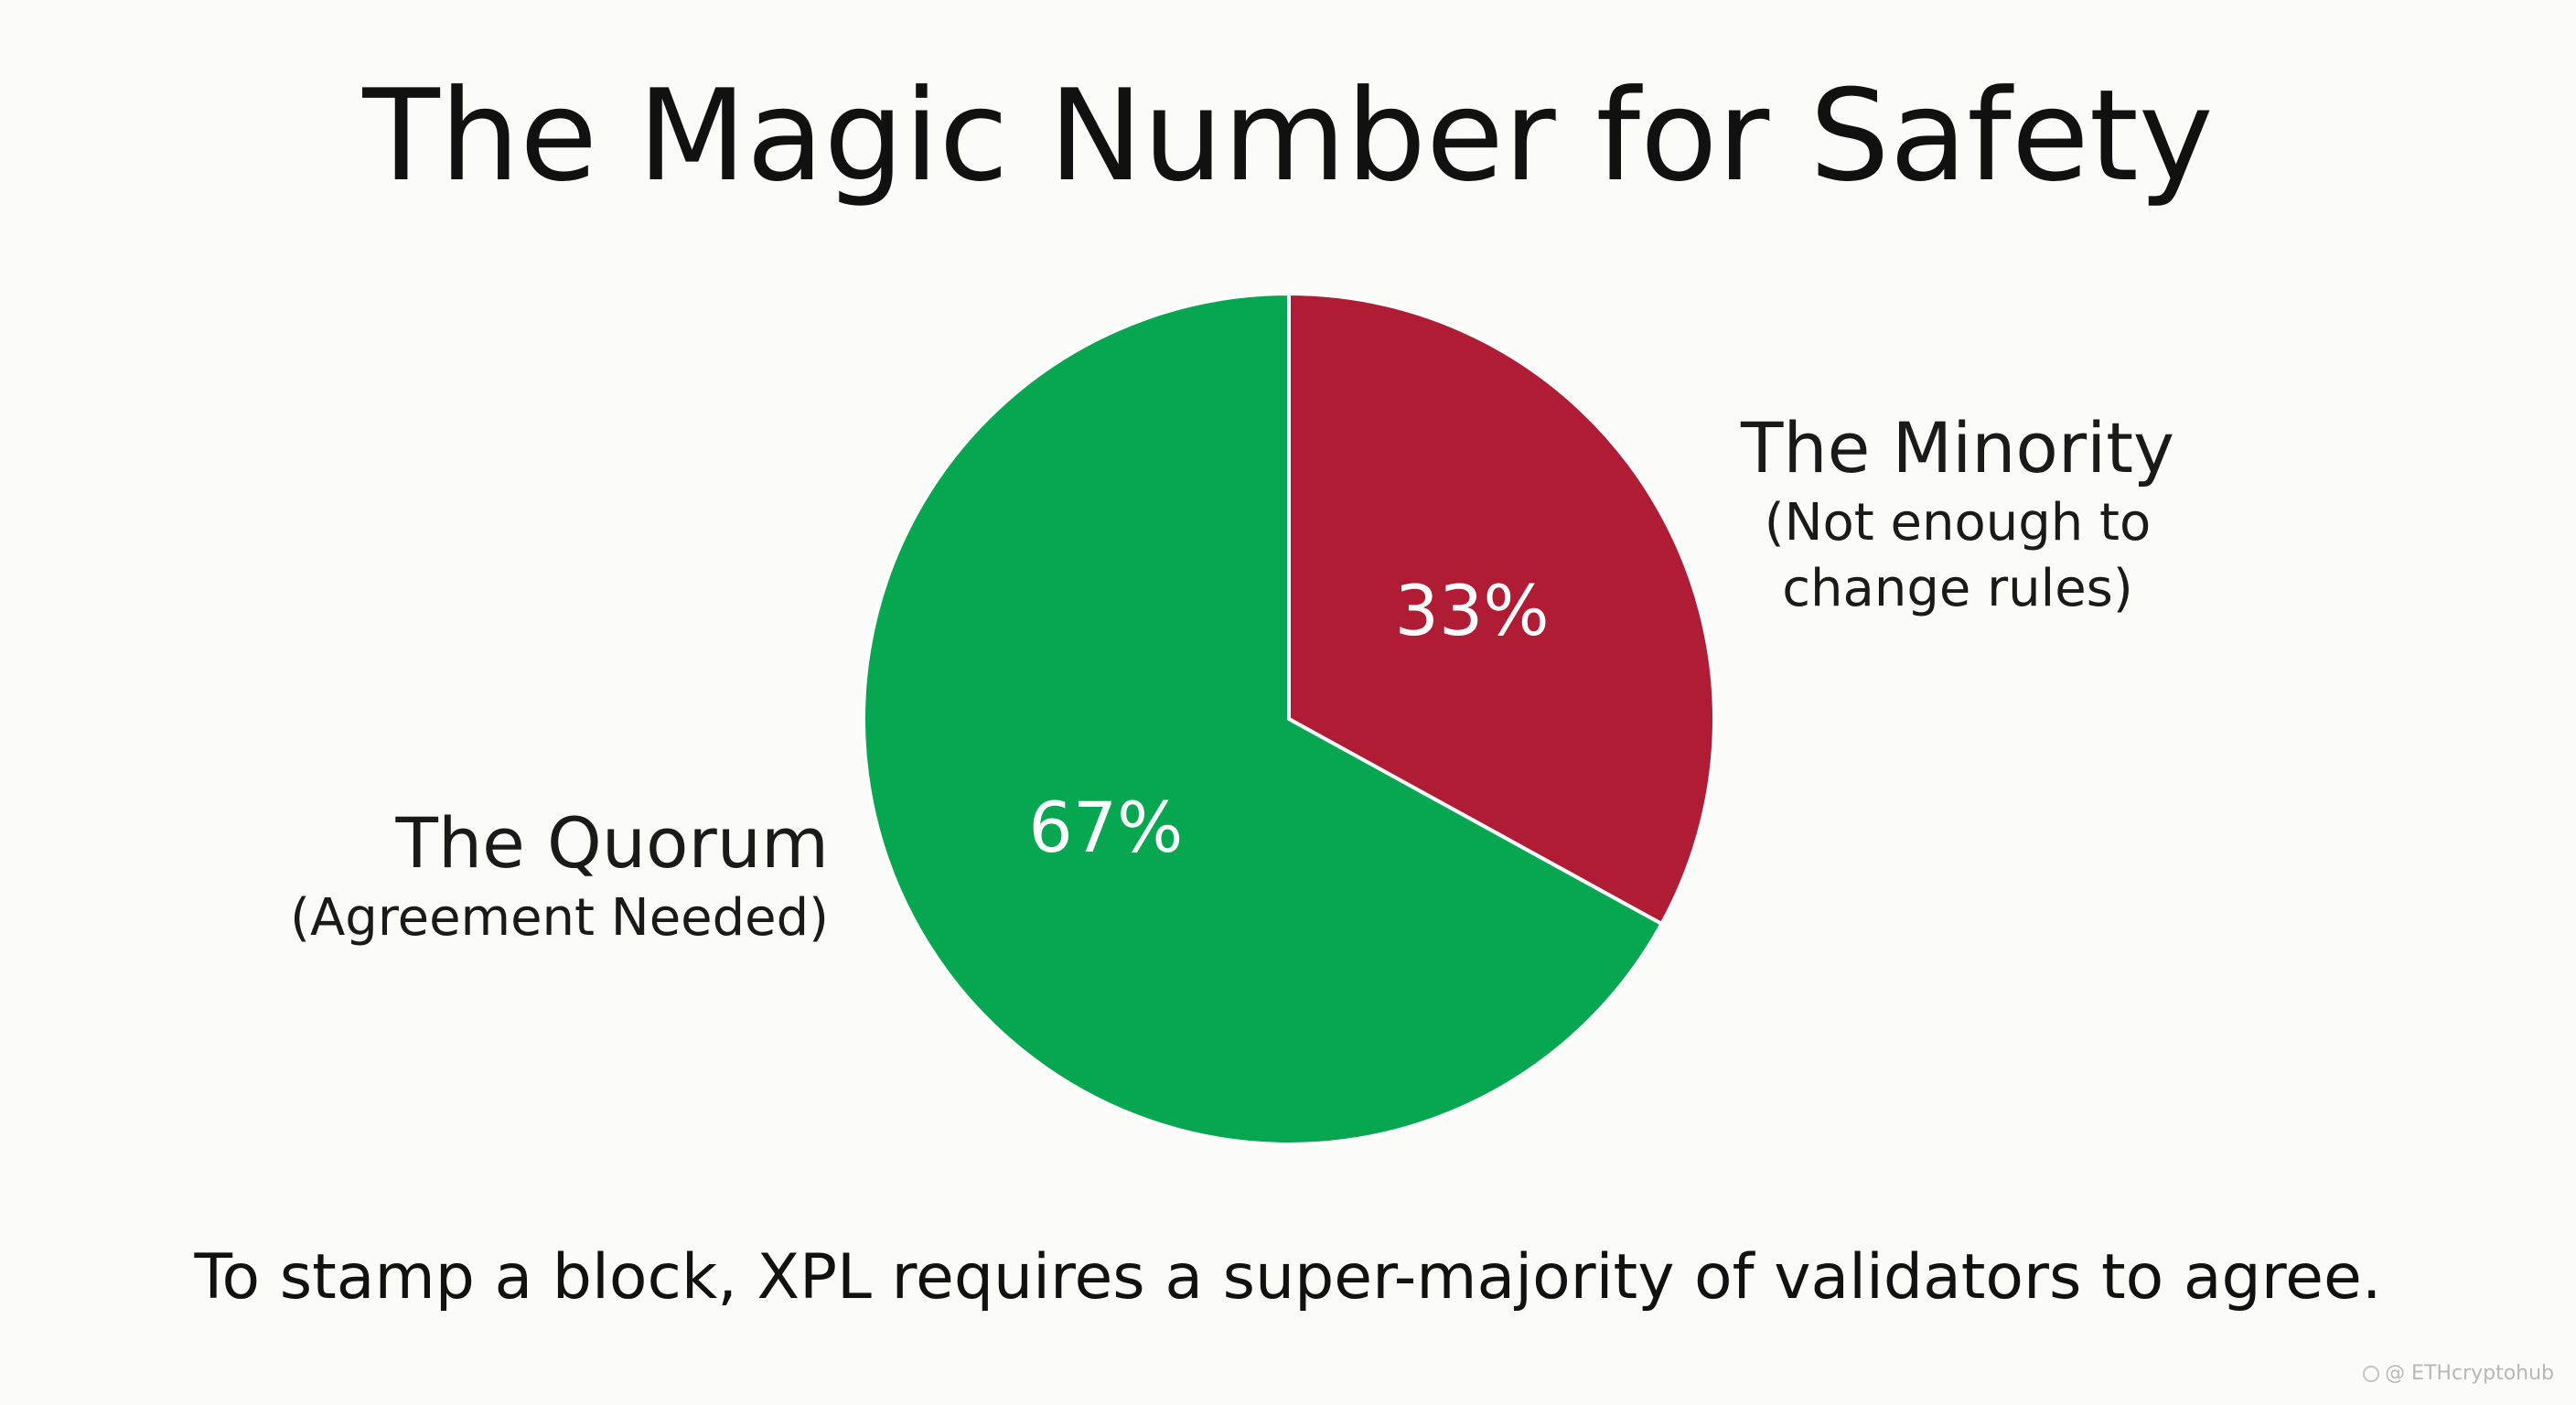  What do you see at coordinates (612, 843) in the screenshot?
I see `quorum-label-name: The Quorum` at bounding box center [612, 843].